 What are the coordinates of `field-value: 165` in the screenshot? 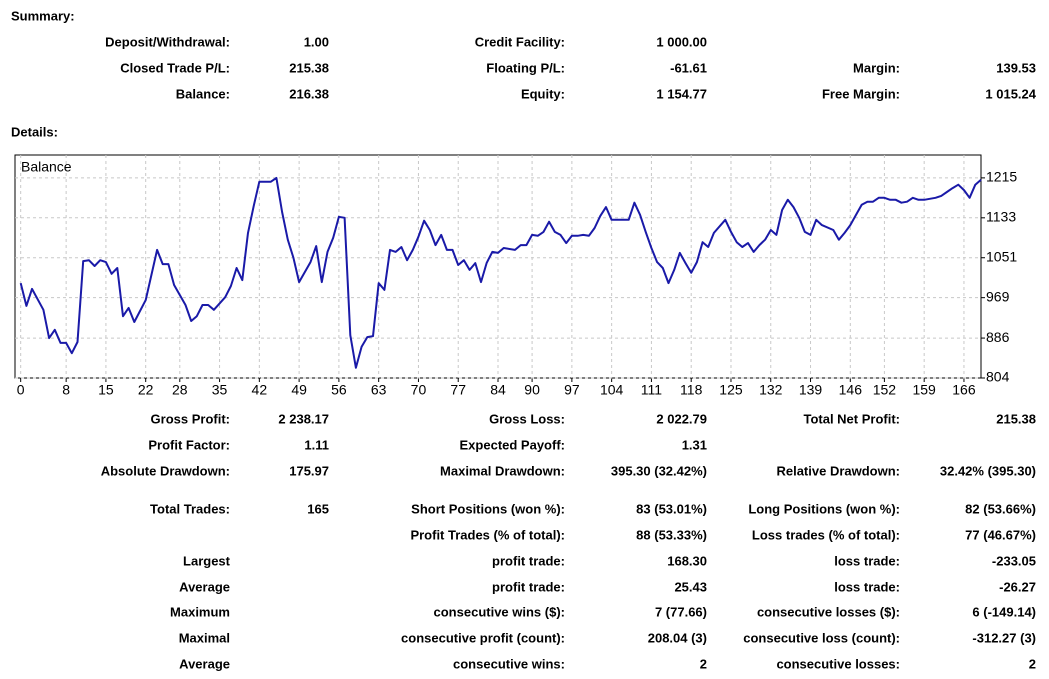 It's located at (318, 508).